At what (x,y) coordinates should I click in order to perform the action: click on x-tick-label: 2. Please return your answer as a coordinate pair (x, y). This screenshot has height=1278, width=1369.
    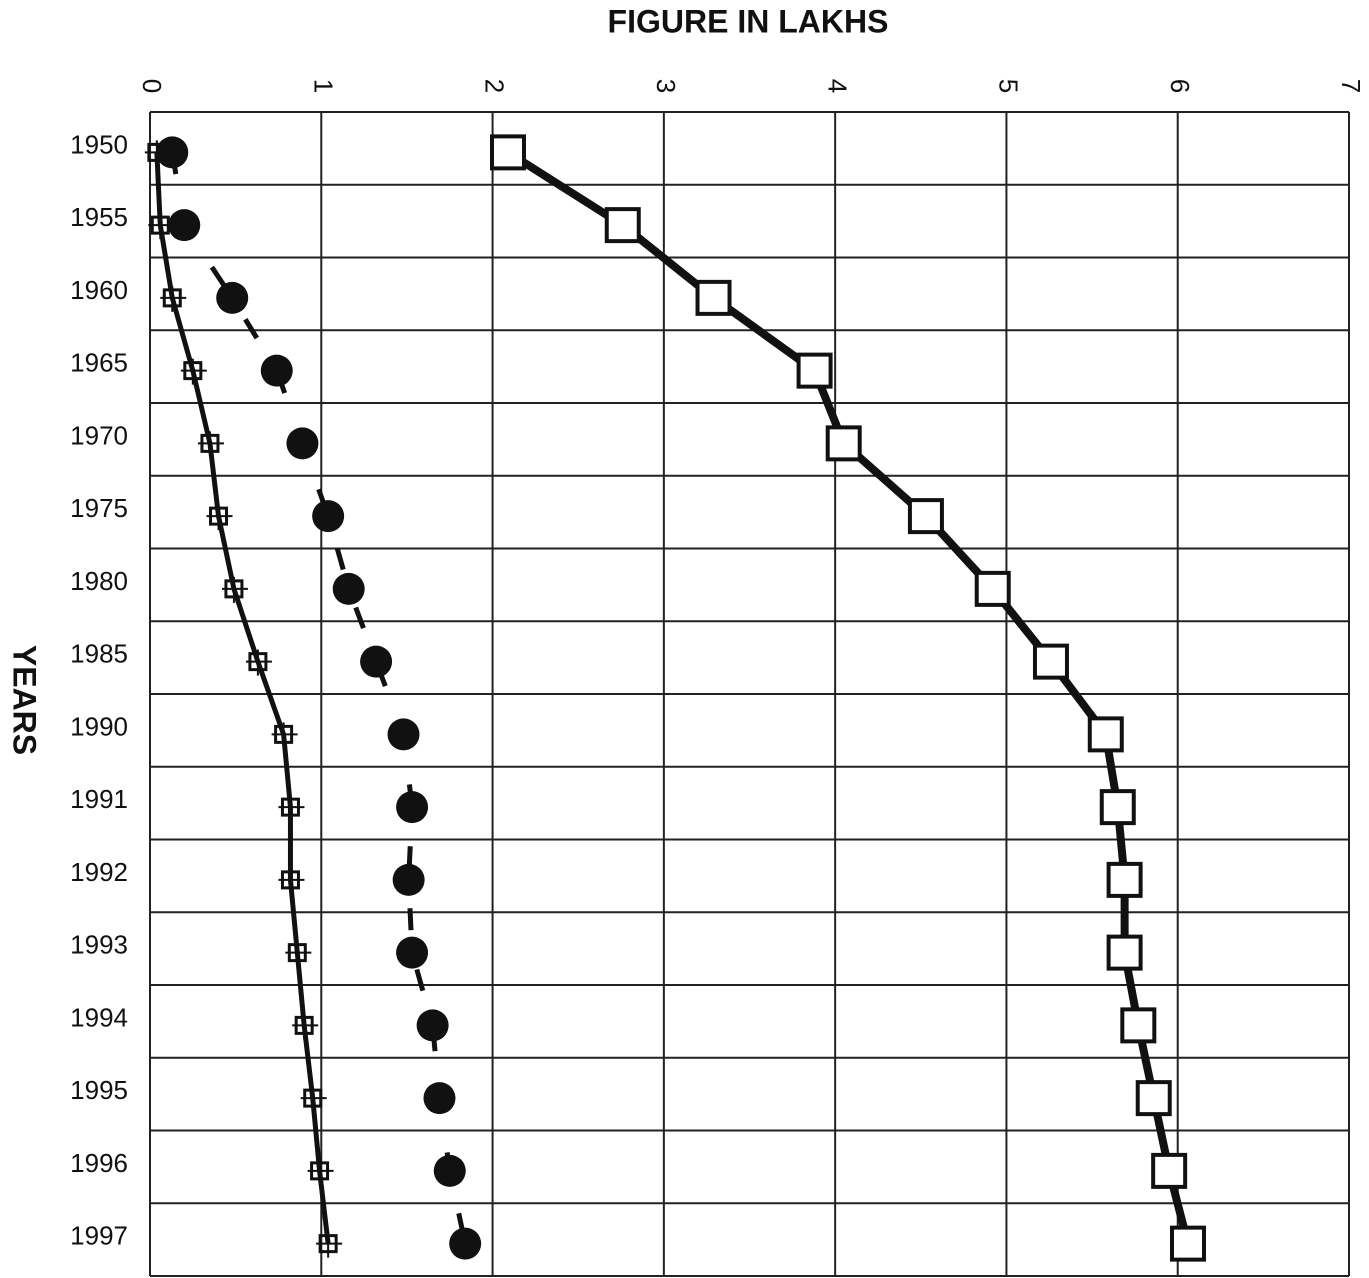
    Looking at the image, I should click on (495, 86).